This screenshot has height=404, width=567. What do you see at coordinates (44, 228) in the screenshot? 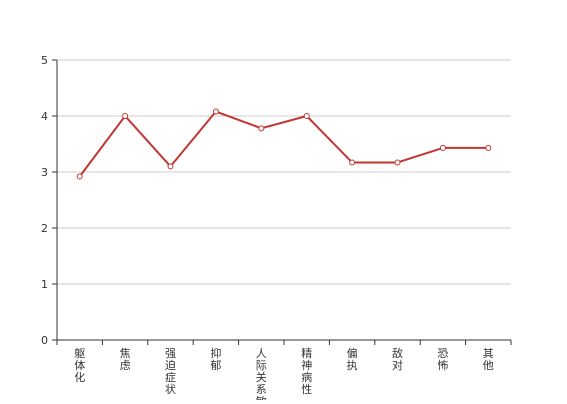
I see `y-tick-label: 2` at bounding box center [44, 228].